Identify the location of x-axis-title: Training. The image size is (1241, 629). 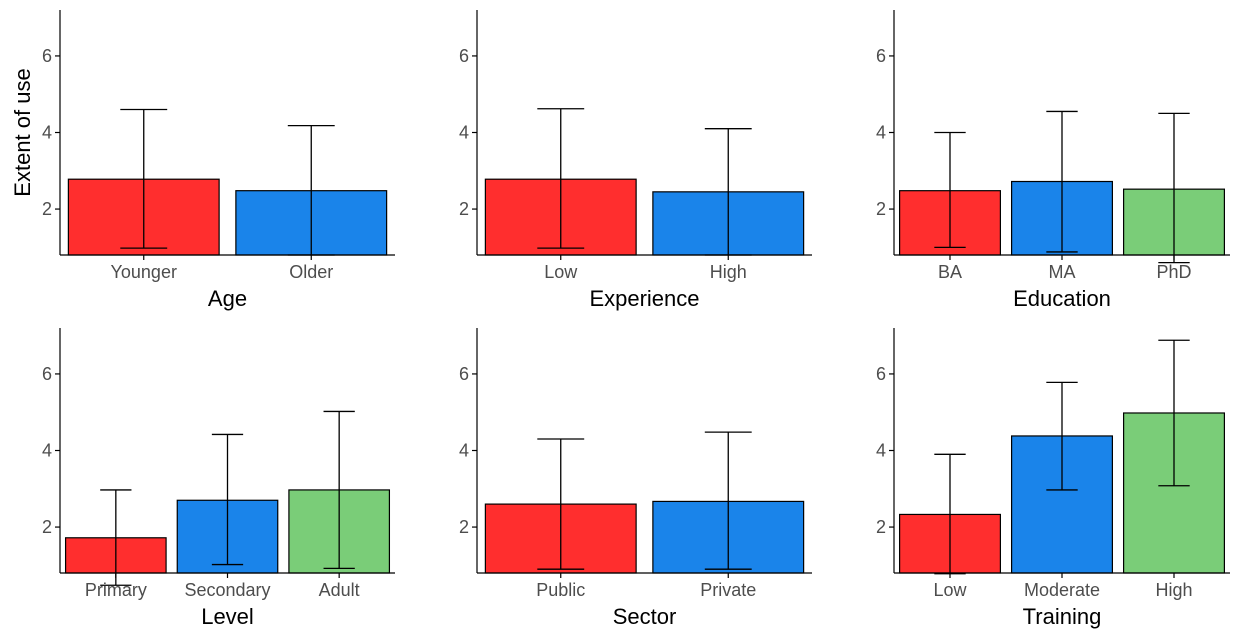
(1062, 616).